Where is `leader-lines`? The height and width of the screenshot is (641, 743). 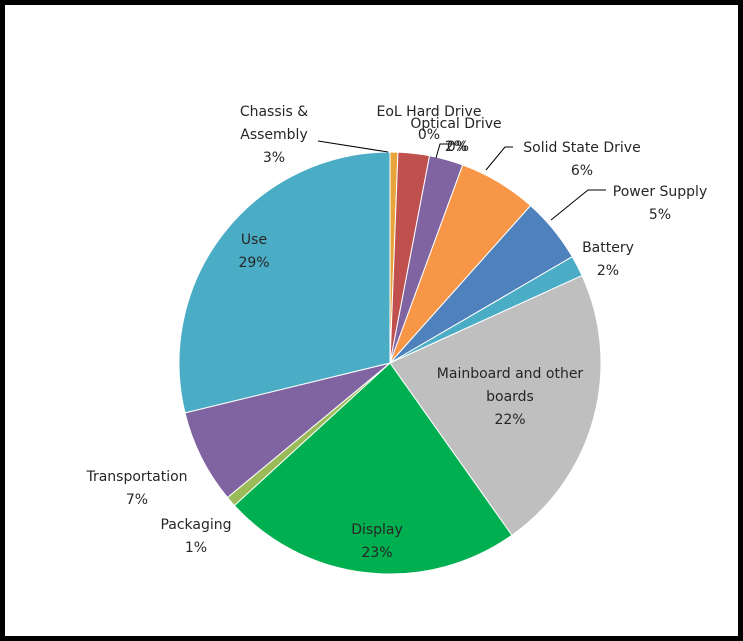
leader-lines is located at coordinates (461, 180).